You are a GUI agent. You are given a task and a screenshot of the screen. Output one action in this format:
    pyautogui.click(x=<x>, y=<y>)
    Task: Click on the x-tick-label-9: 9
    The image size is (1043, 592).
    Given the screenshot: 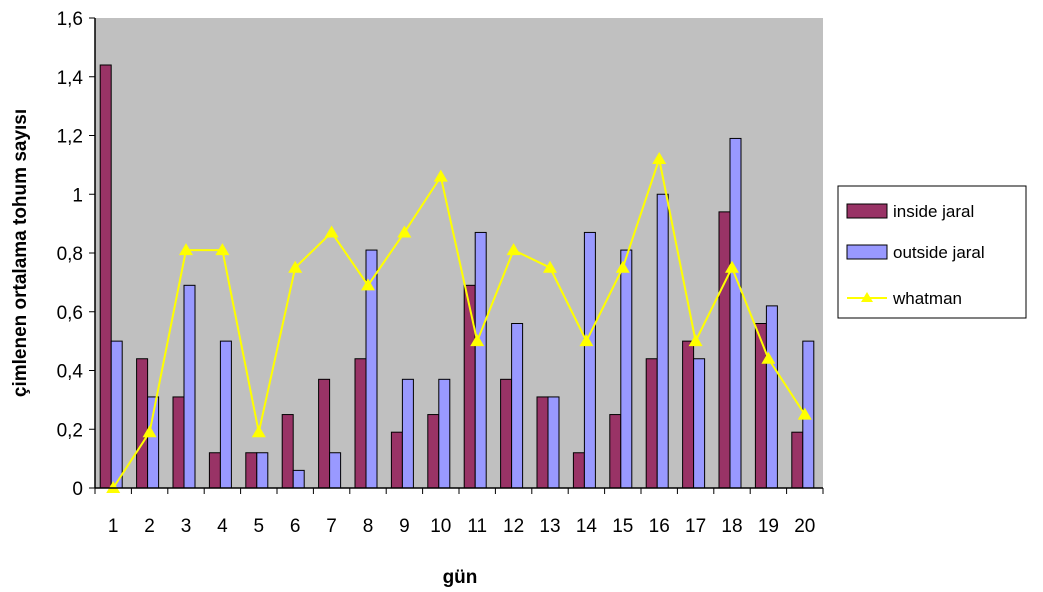 What is the action you would take?
    pyautogui.click(x=404, y=526)
    